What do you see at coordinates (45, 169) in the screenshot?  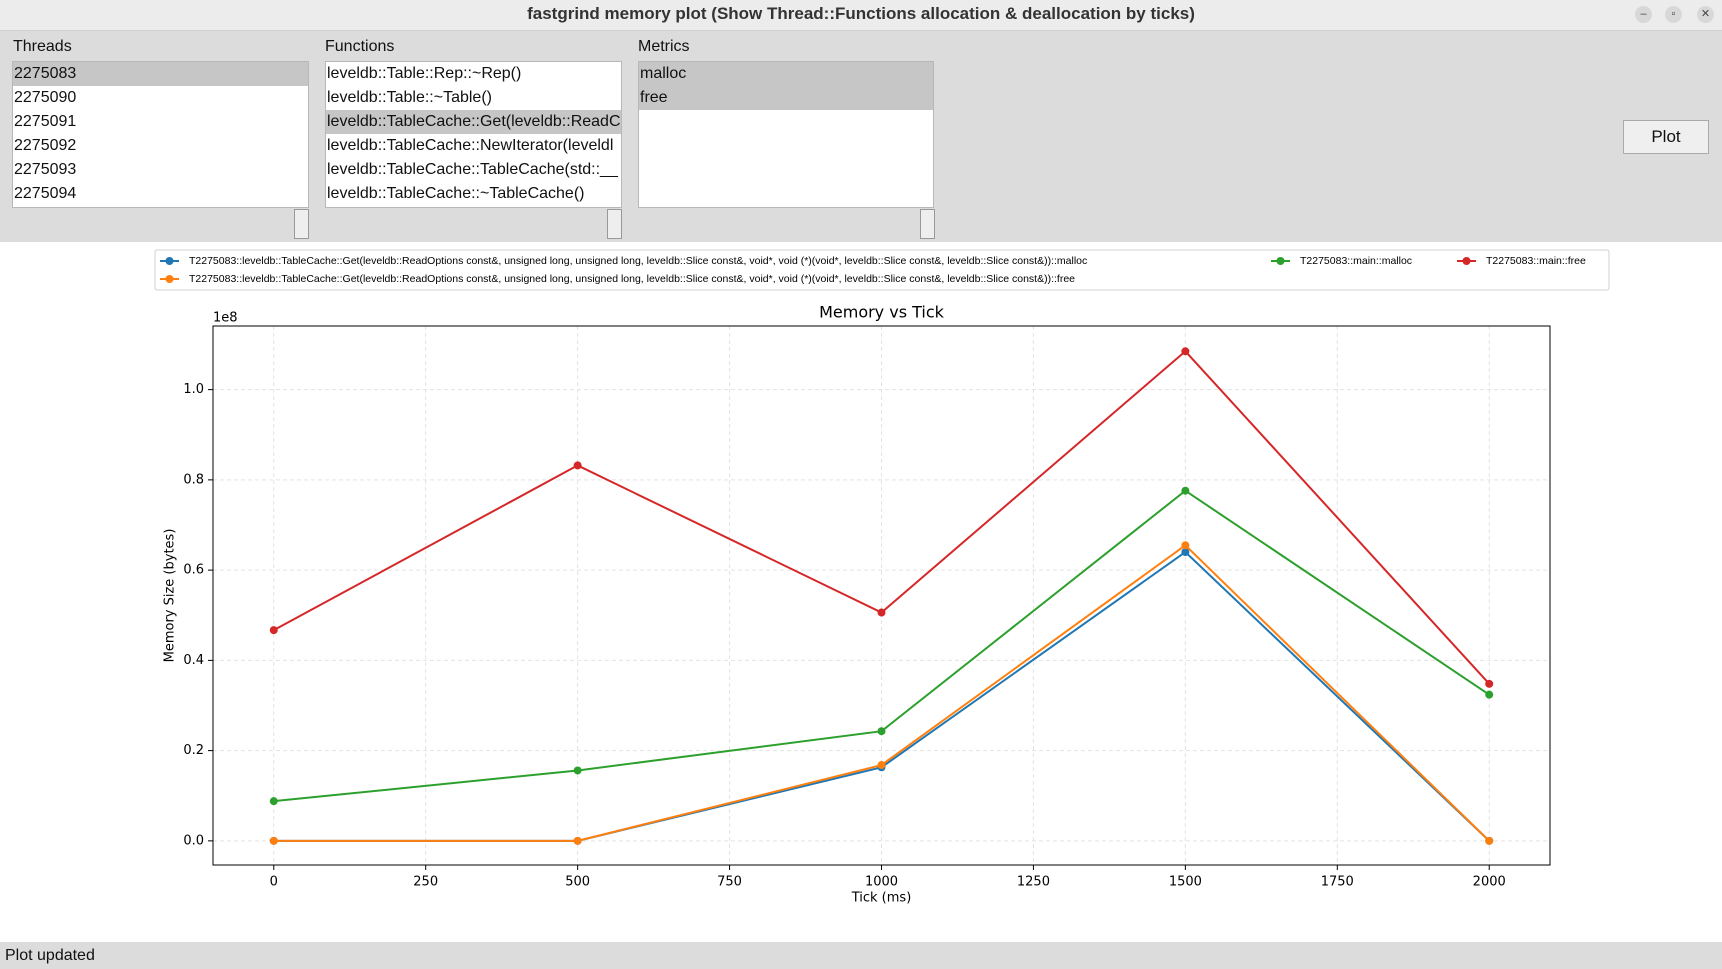 I see `list-item: 2275093` at bounding box center [45, 169].